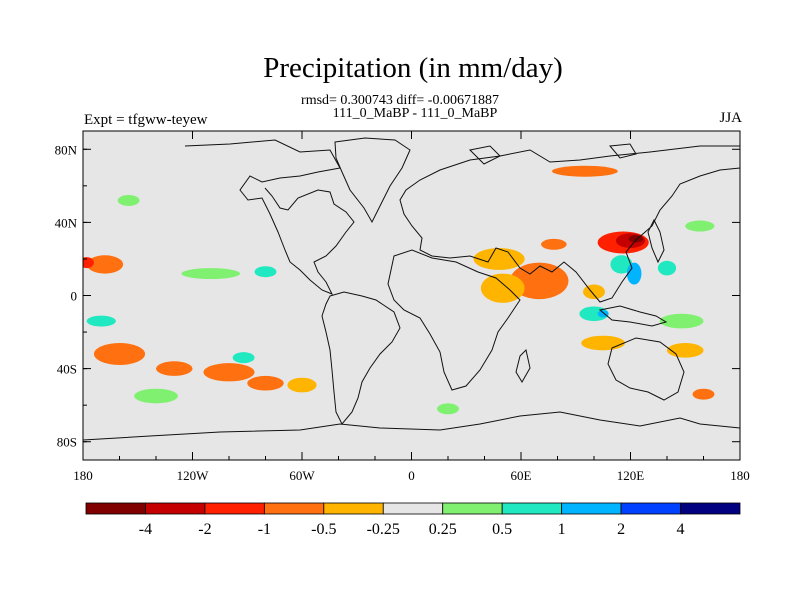 The width and height of the screenshot is (800, 600). What do you see at coordinates (415, 113) in the screenshot?
I see `chart-case: 111_0_MaBP - 111_0_MaBP` at bounding box center [415, 113].